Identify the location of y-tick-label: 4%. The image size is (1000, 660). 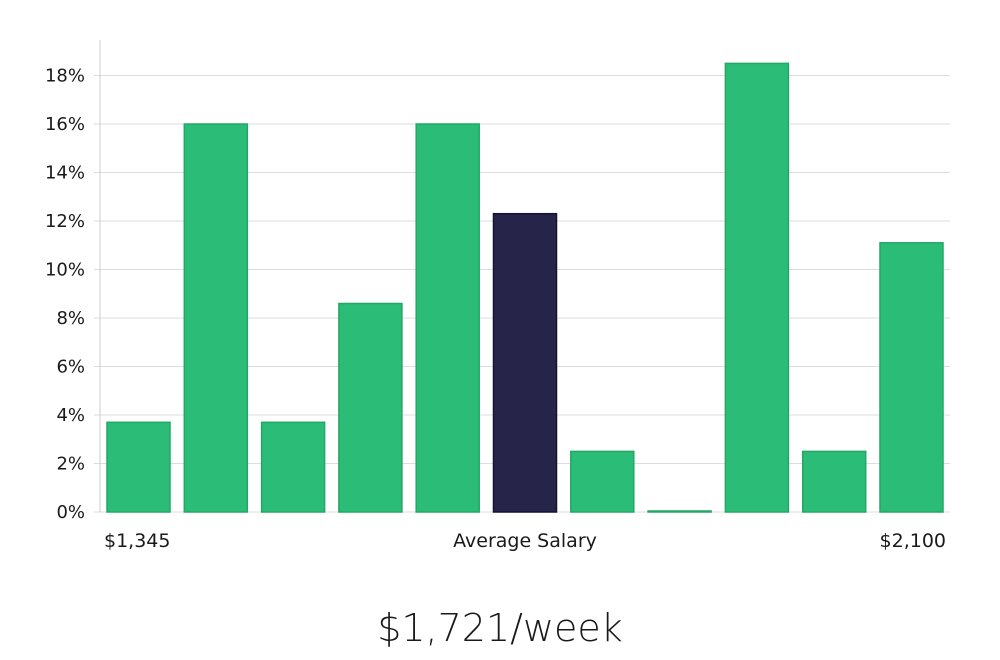
(70, 415).